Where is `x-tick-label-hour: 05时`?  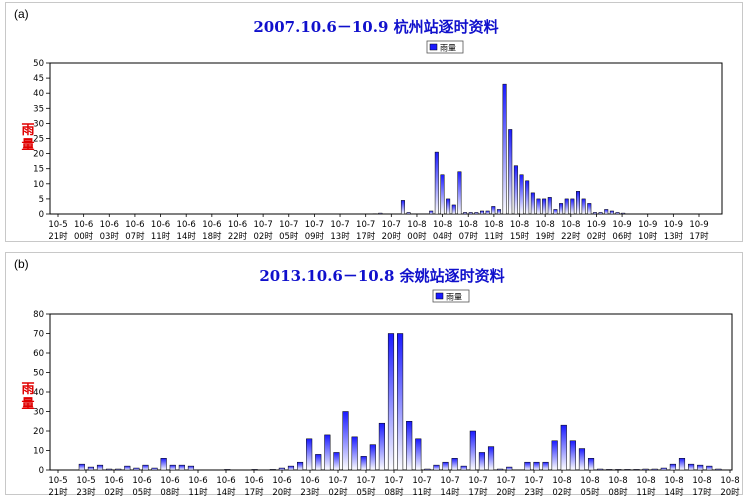 x-tick-label-hour: 05时 is located at coordinates (590, 491).